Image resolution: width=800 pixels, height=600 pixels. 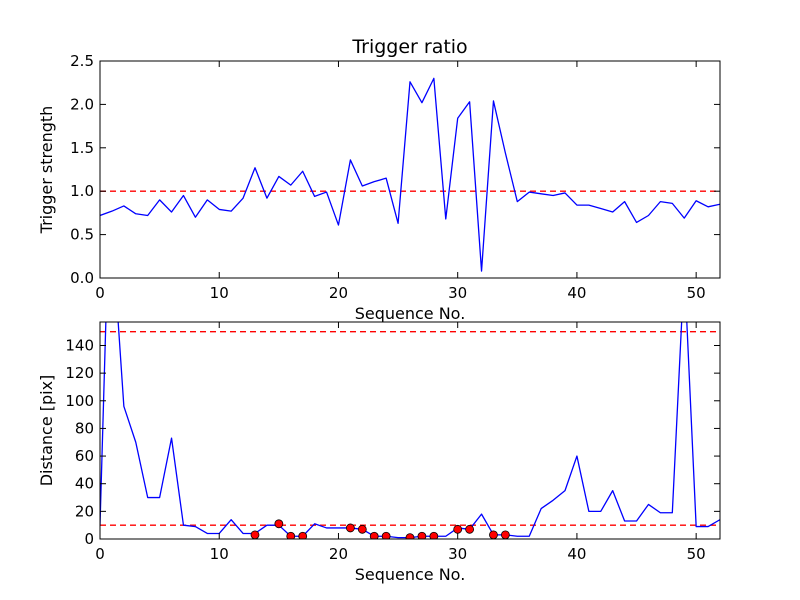 I want to click on y-tick-label: 80, so click(x=84, y=428).